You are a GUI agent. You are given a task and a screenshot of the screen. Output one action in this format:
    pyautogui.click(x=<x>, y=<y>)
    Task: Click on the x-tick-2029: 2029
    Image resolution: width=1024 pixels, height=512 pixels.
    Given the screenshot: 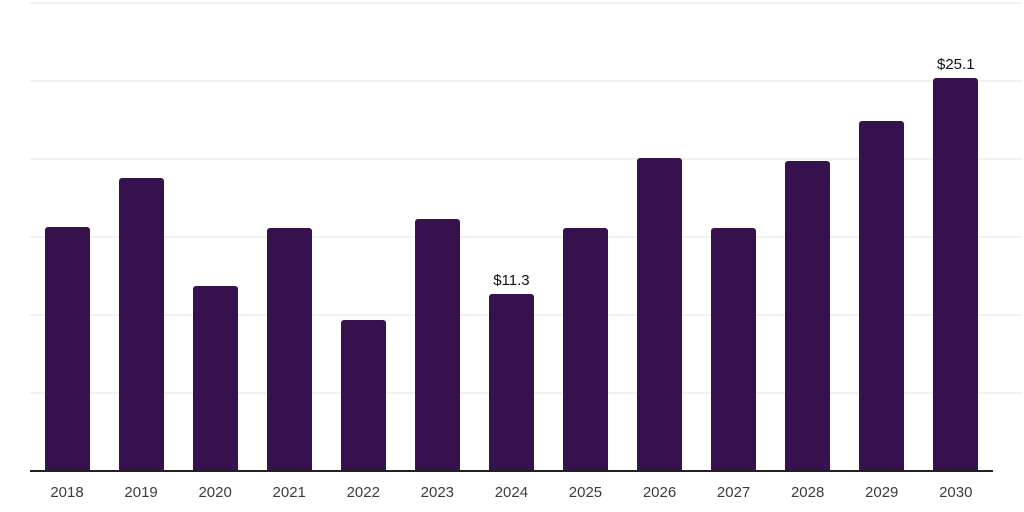 What is the action you would take?
    pyautogui.click(x=882, y=492)
    